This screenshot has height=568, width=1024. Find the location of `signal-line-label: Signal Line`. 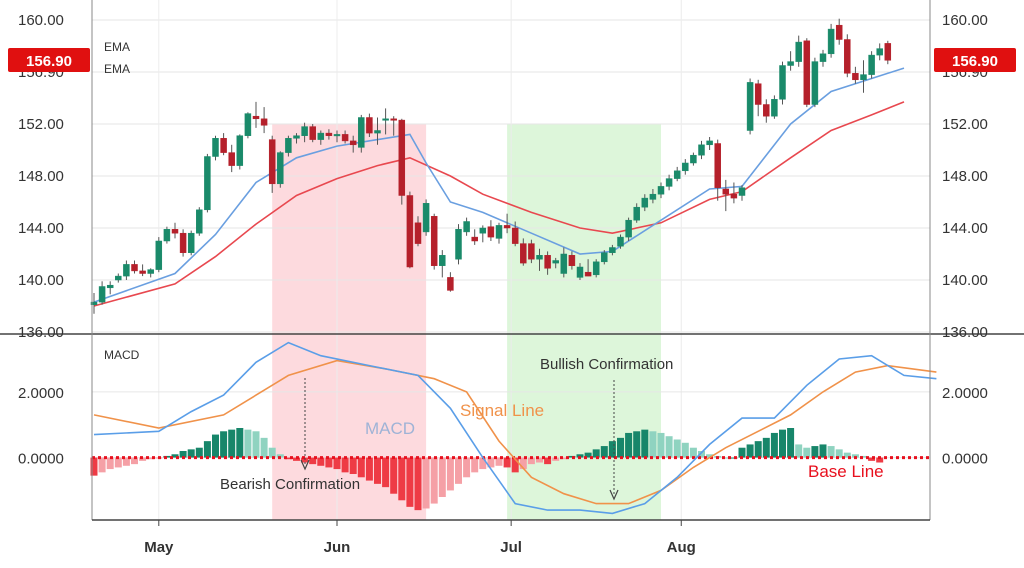

signal-line-label: Signal Line is located at coordinates (502, 410).